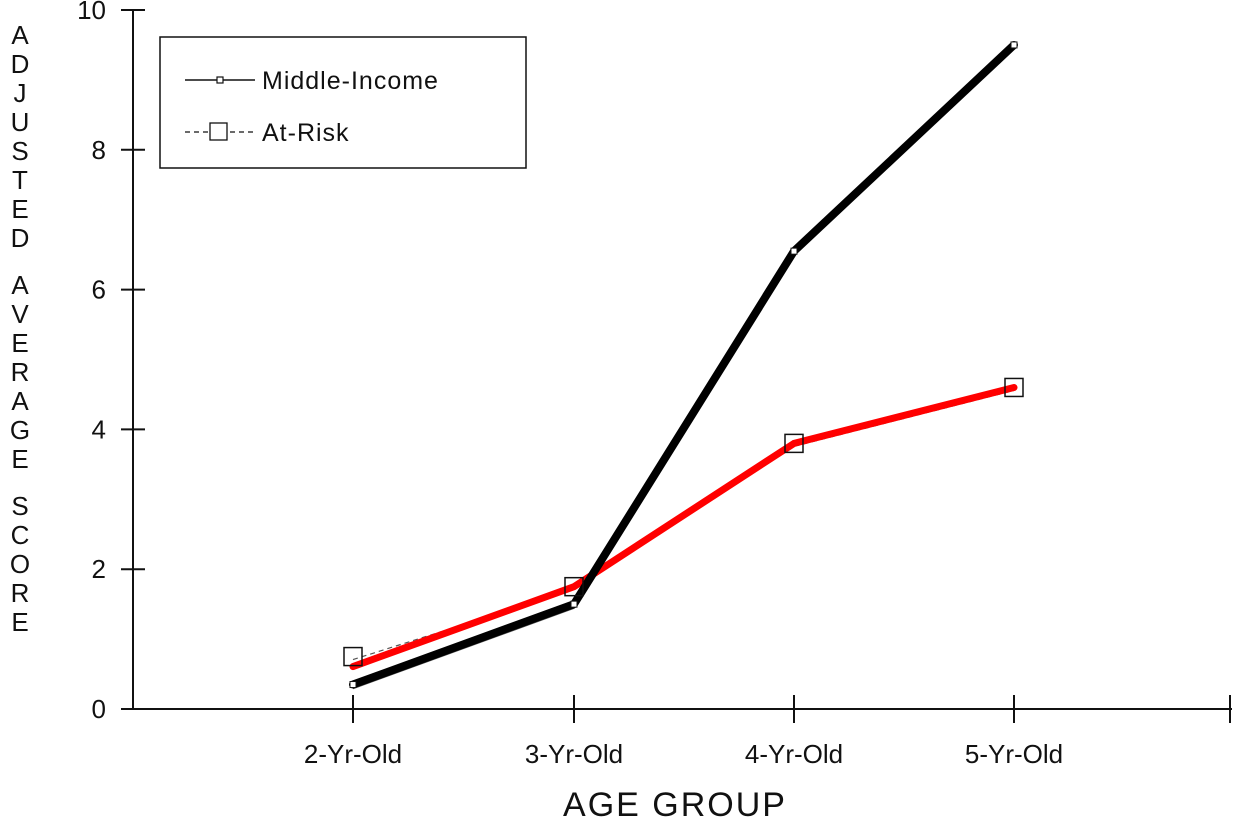 Image resolution: width=1236 pixels, height=827 pixels. Describe the element at coordinates (20, 535) in the screenshot. I see `y-axis-label-letter: C` at that location.